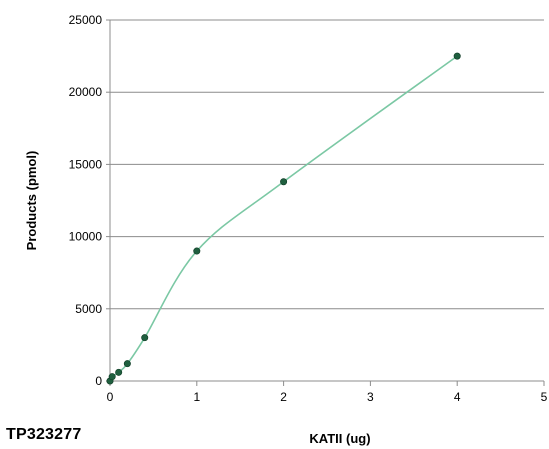 This screenshot has width=549, height=449. I want to click on y-tick-label: 10000, so click(86, 237).